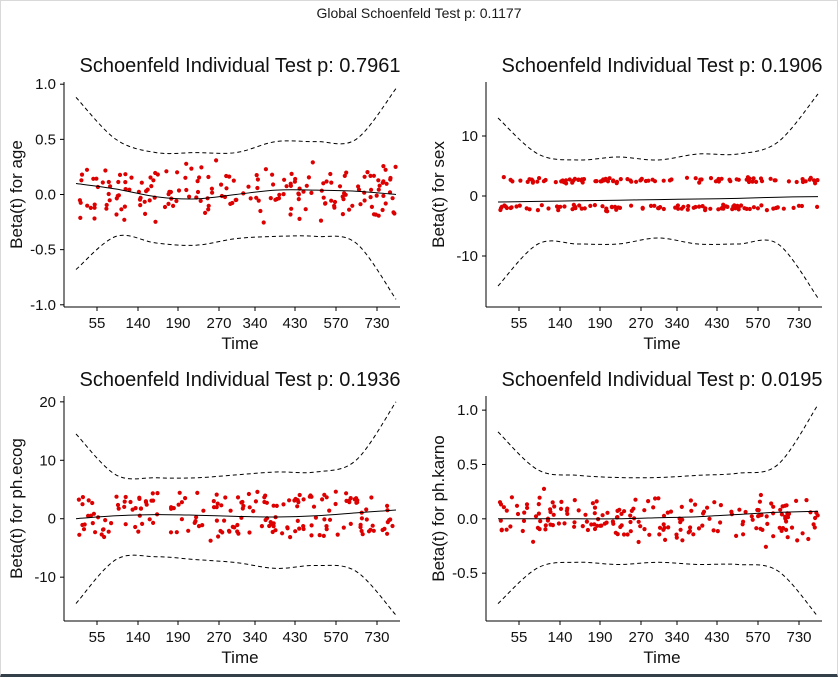 The width and height of the screenshot is (838, 677). Describe the element at coordinates (658, 515) in the screenshot. I see `fitted-curve` at that location.